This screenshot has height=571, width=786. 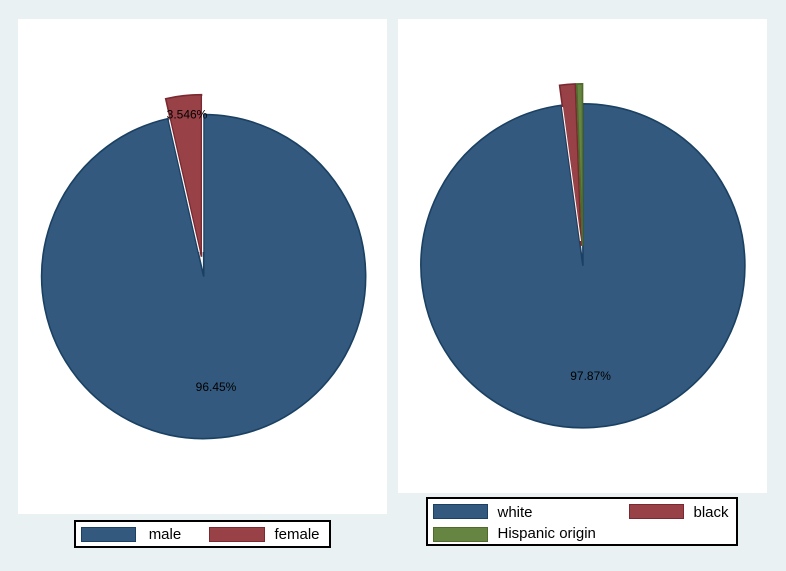 What do you see at coordinates (216, 387) in the screenshot?
I see `svg-text: 96.45%` at bounding box center [216, 387].